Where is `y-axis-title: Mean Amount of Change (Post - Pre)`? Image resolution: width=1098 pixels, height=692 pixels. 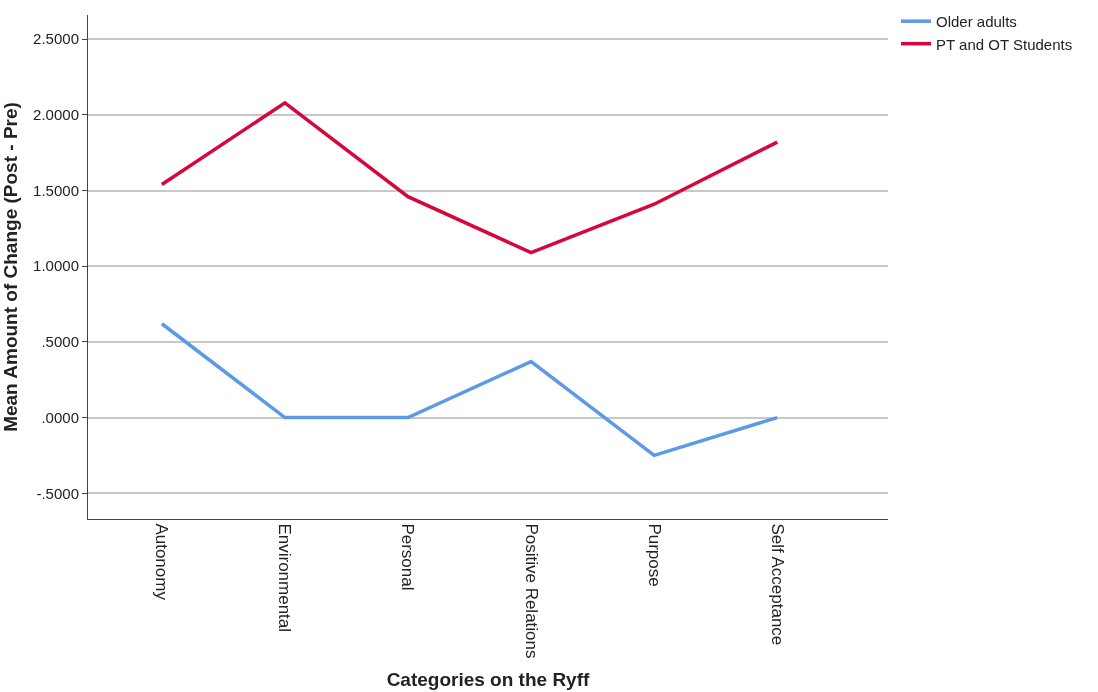 y-axis-title: Mean Amount of Change (Post - Pre) is located at coordinates (10, 267).